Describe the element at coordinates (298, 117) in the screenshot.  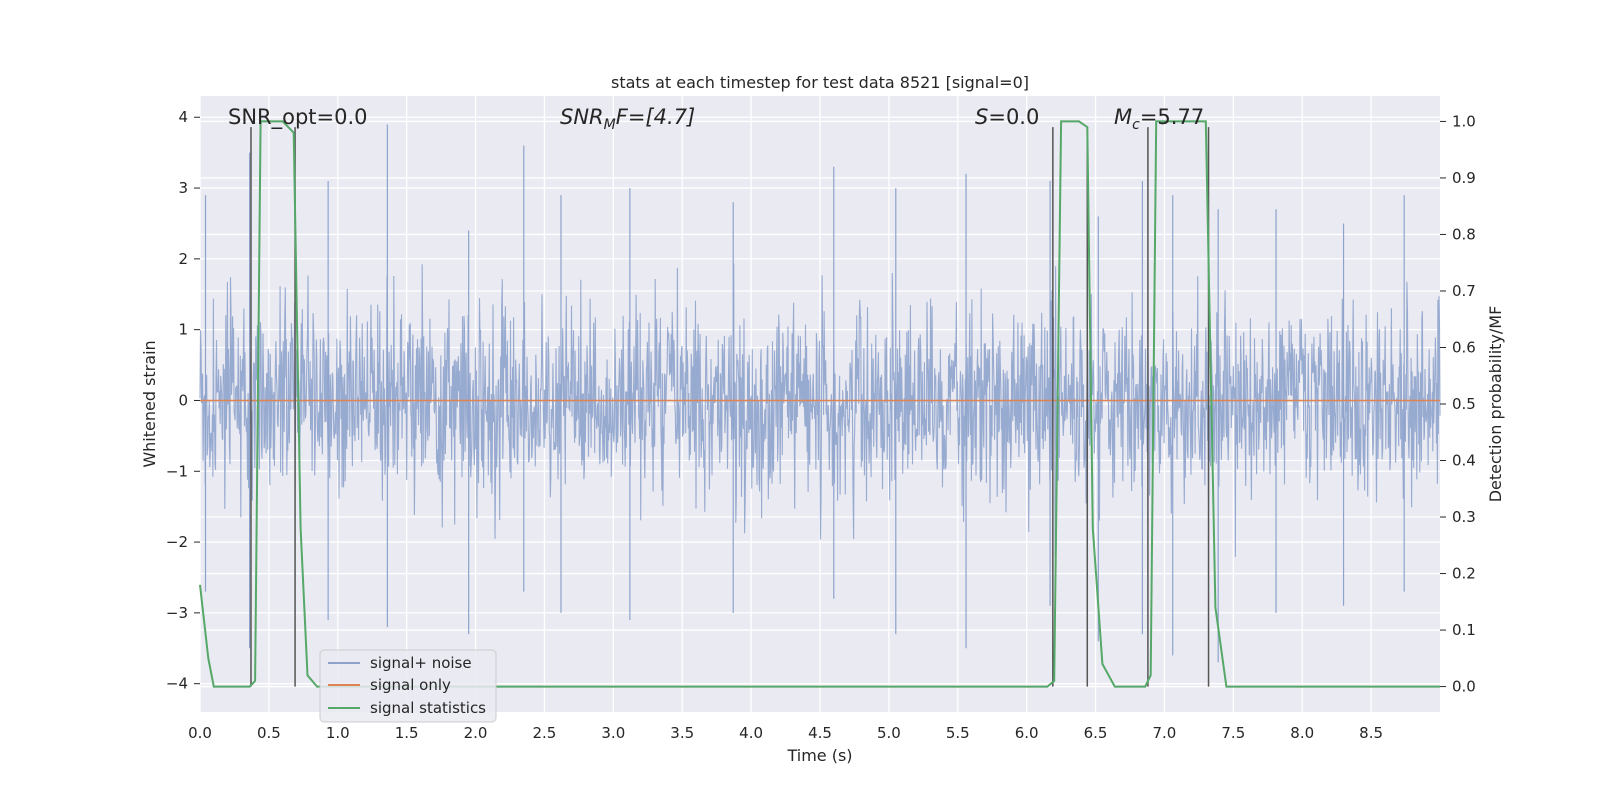
I see `annotation-snr-opt: SNR_opt=0.0` at that location.